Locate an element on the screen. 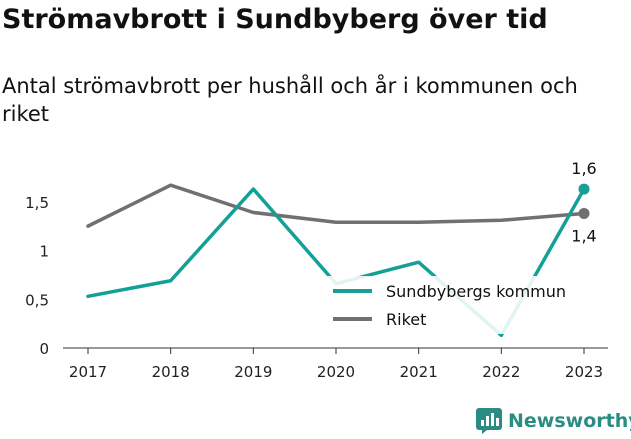  legend-background is located at coordinates (457, 305).